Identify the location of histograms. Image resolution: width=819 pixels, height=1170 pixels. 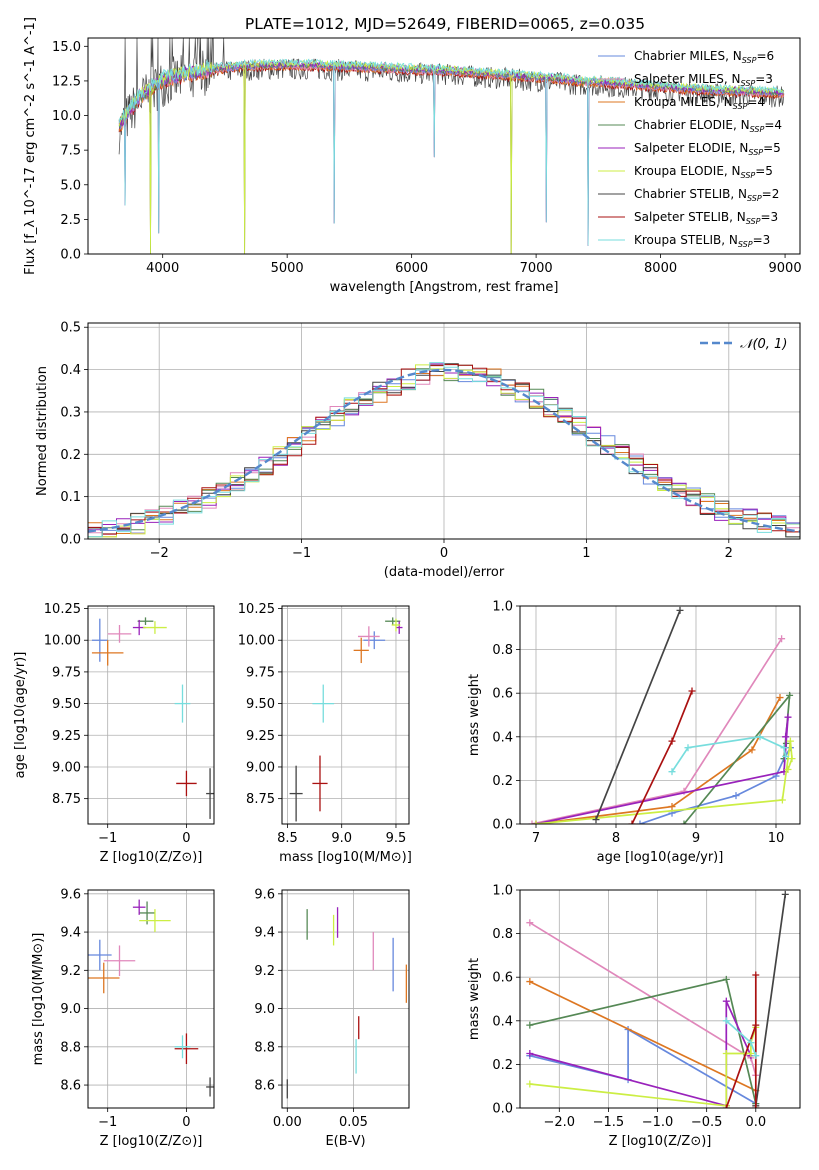
(444, 450).